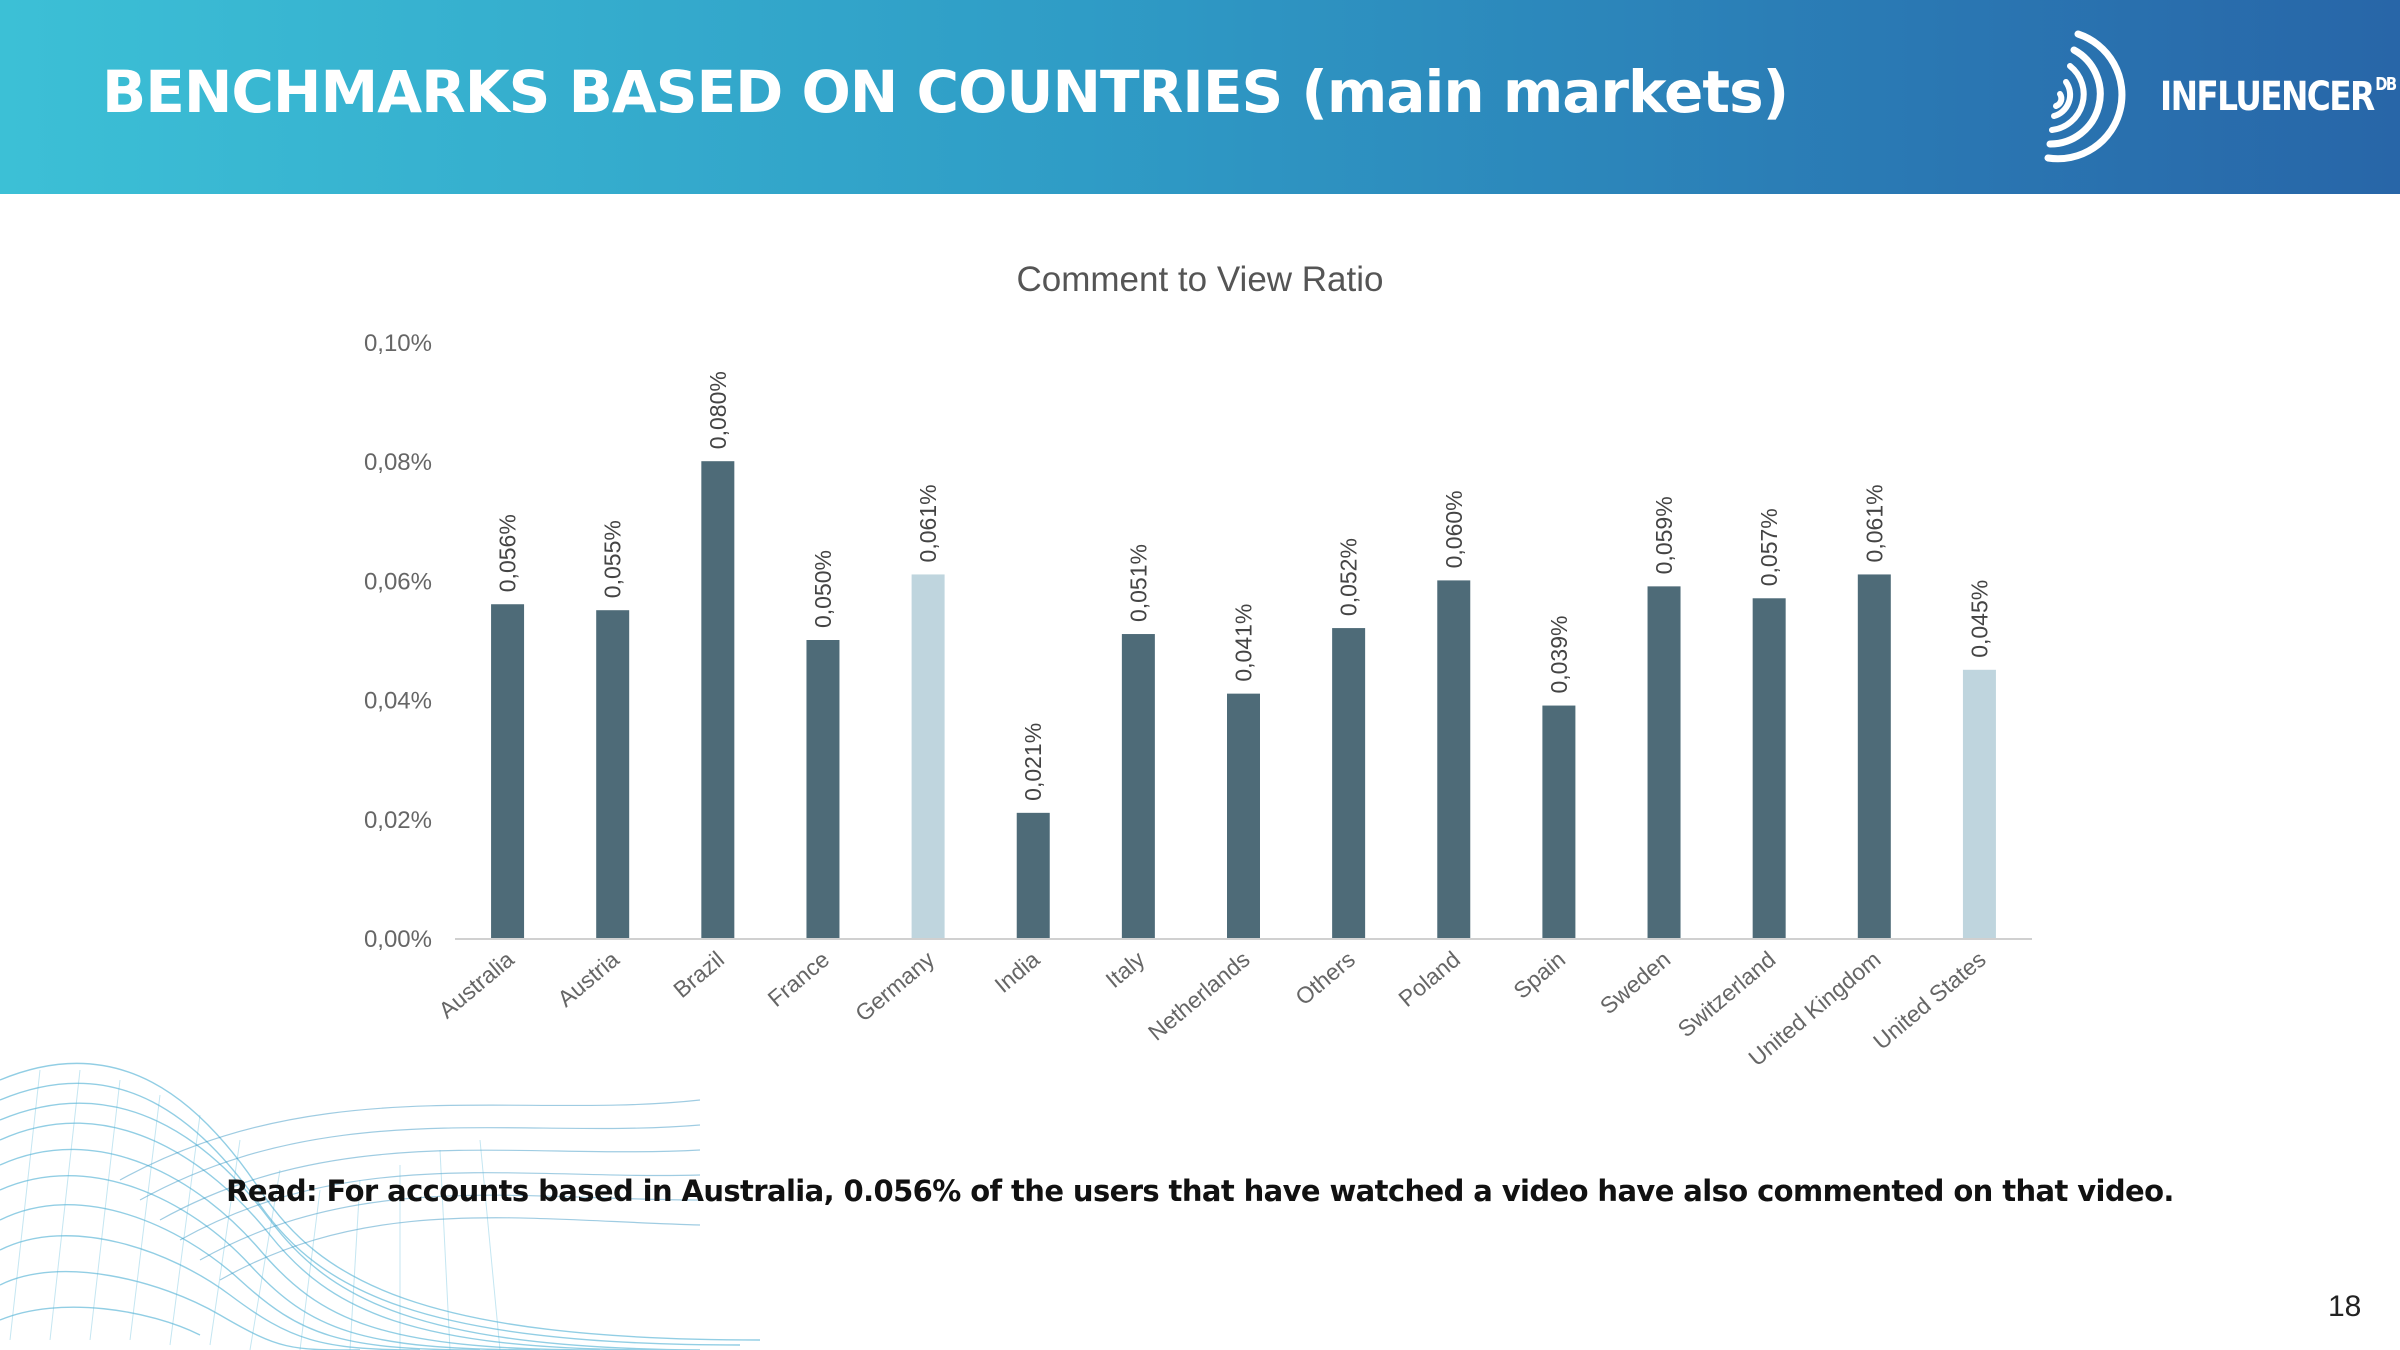  I want to click on y-tick-label: 0,08%, so click(398, 462).